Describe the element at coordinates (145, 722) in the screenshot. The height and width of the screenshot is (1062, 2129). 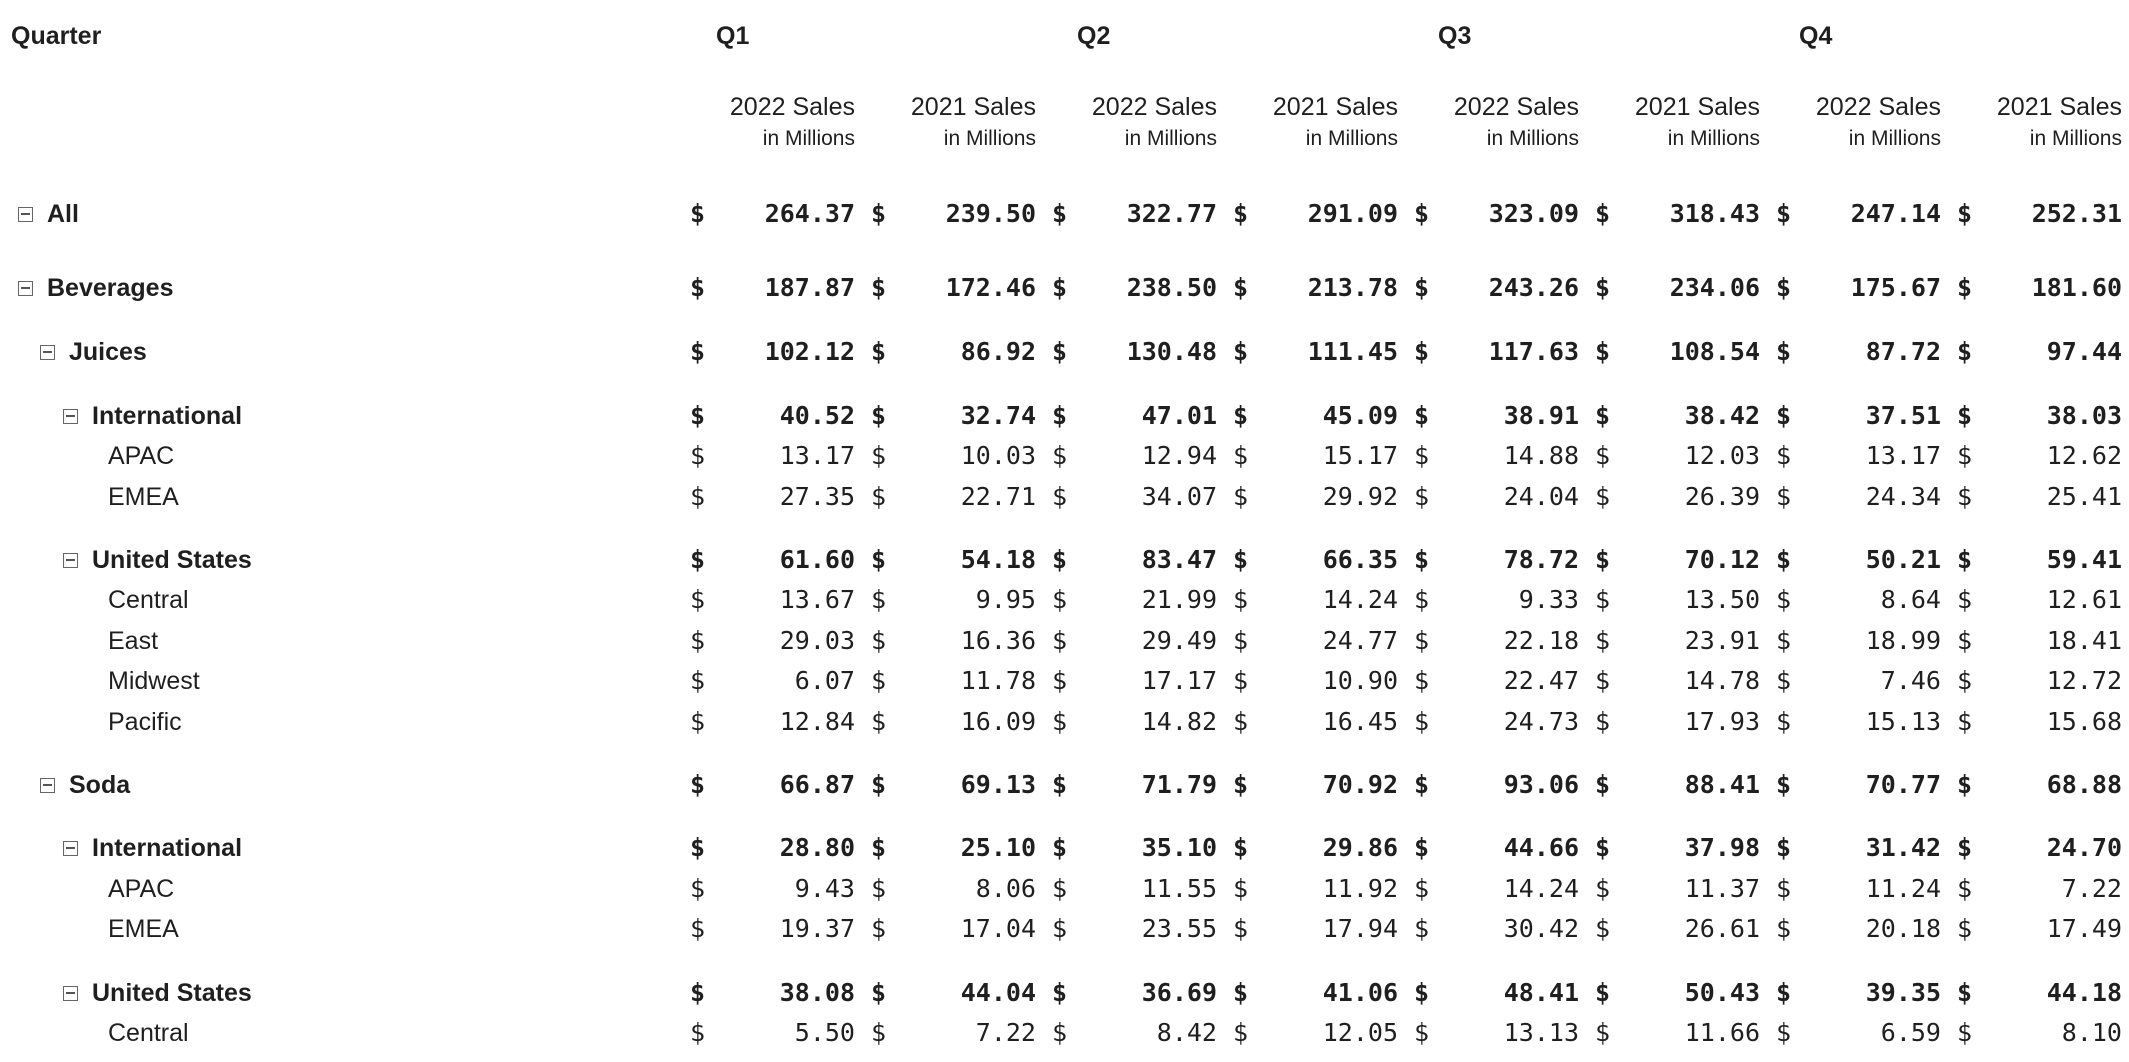
I see `row-label: Pacific` at that location.